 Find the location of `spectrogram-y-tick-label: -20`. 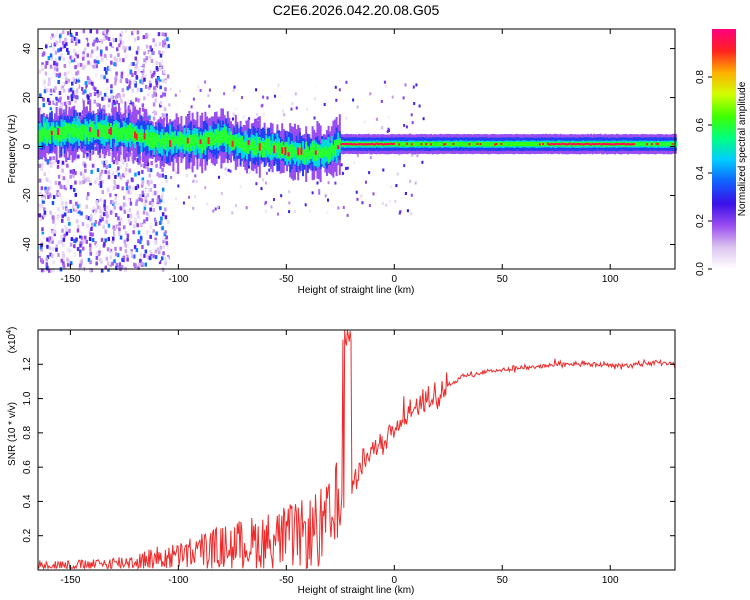

spectrogram-y-tick-label: -20 is located at coordinates (27, 195).